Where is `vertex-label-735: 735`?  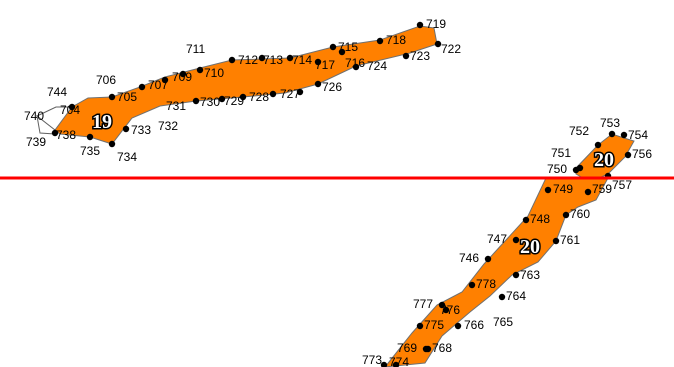
vertex-label-735: 735 is located at coordinates (90, 151).